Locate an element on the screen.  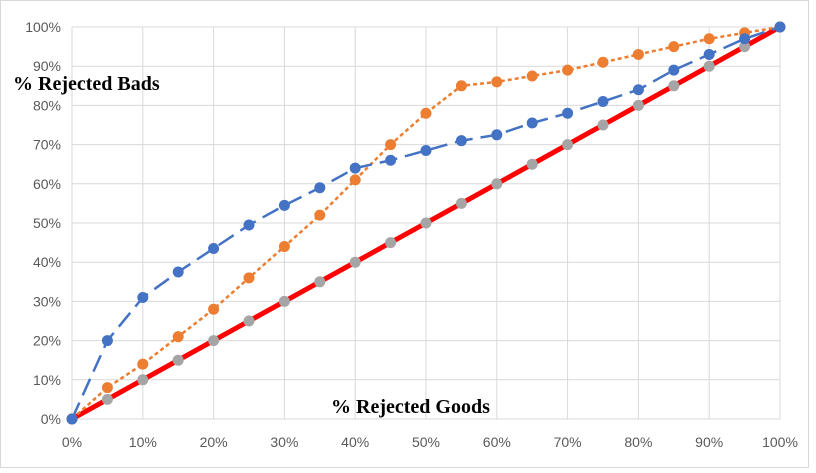
y-tick-label: 60% is located at coordinates (47, 184).